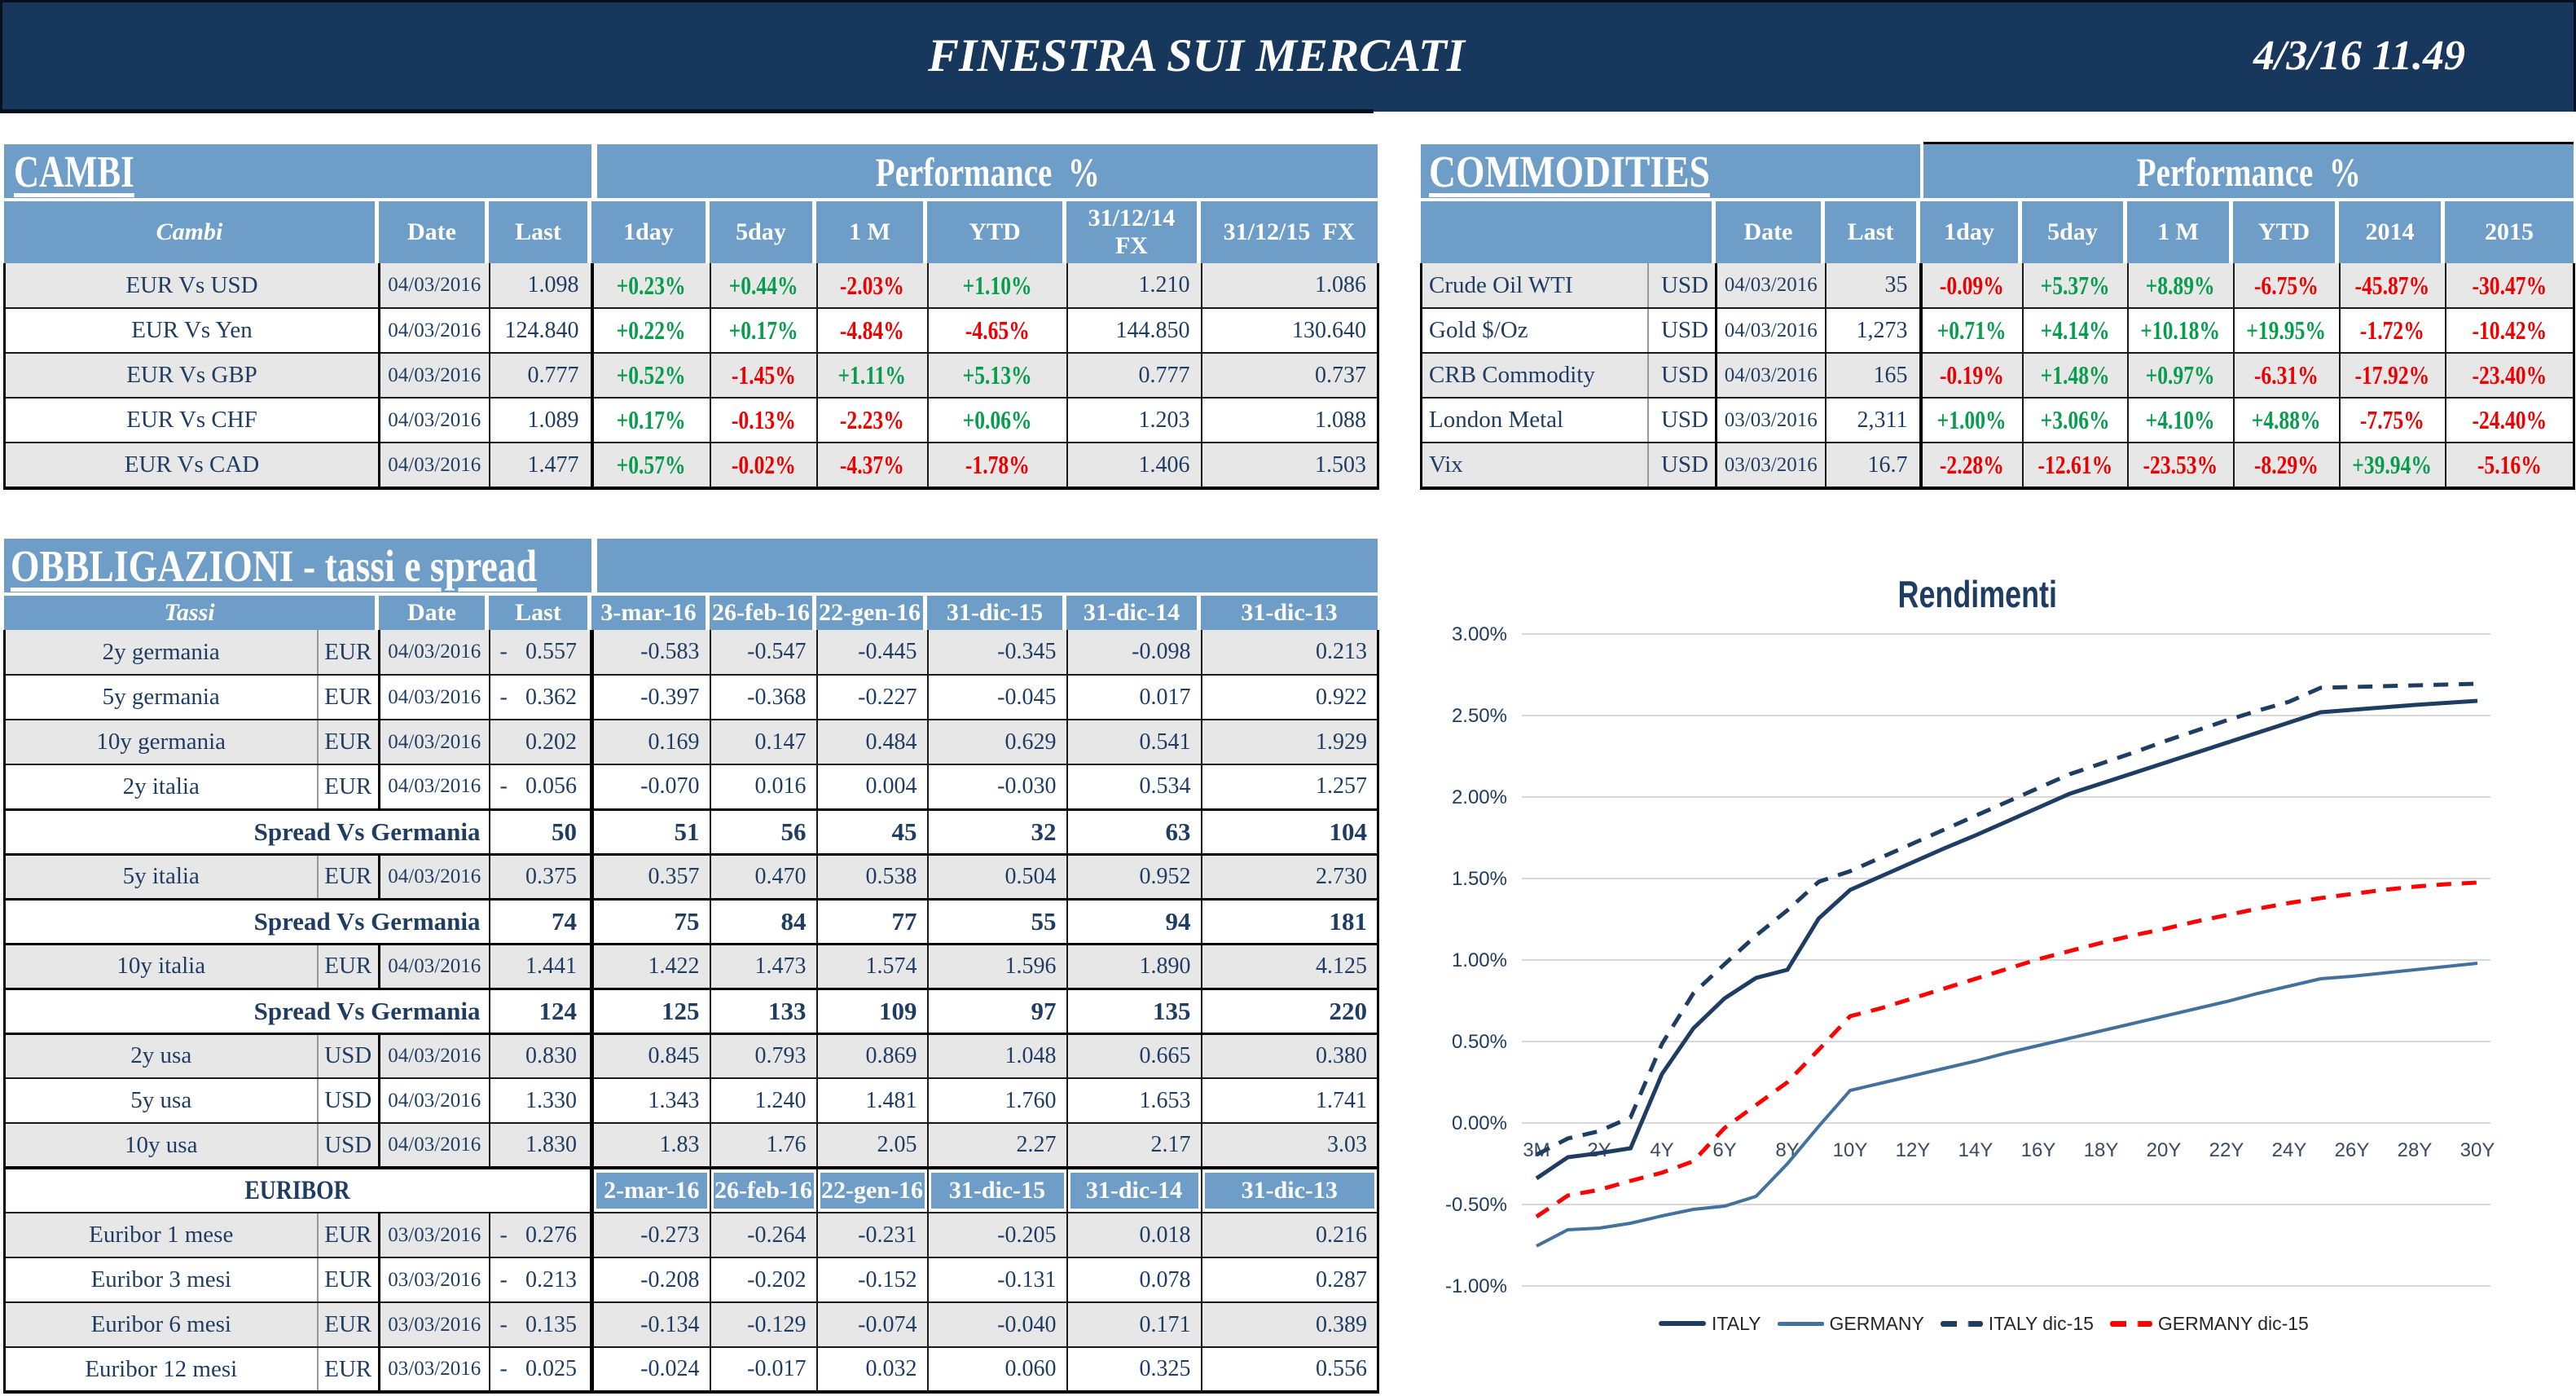  I want to click on svg-text: 1.50%, so click(1479, 879).